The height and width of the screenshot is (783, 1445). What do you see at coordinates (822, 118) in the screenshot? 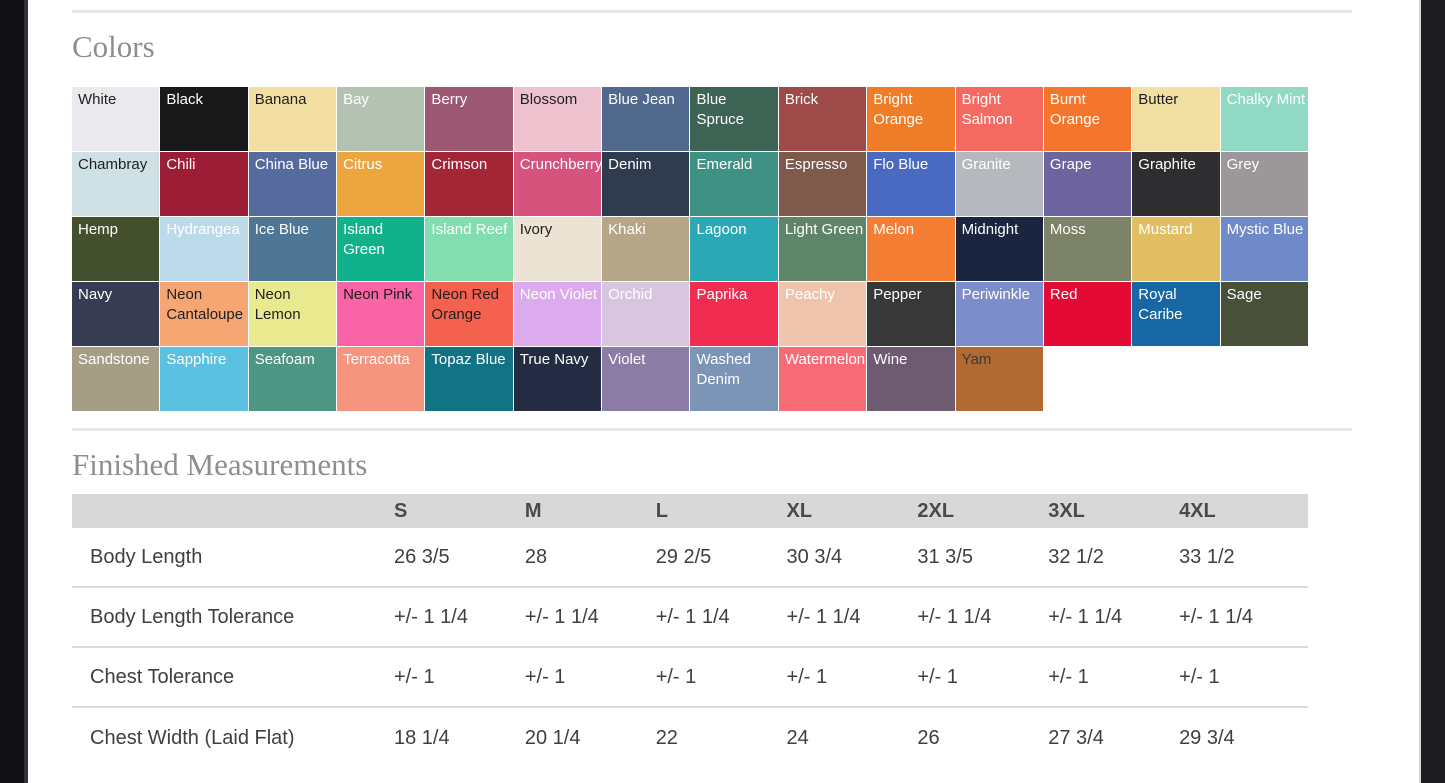
I see `color-swatch-brick: Brick` at bounding box center [822, 118].